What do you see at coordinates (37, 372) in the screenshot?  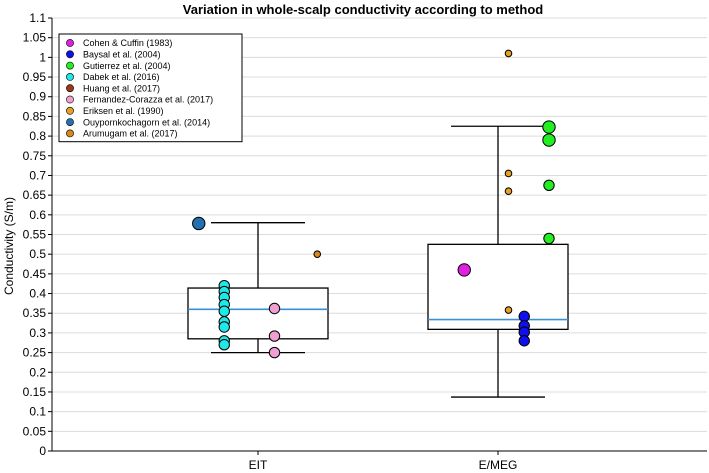 I see `y-tick-label: 0.2` at bounding box center [37, 372].